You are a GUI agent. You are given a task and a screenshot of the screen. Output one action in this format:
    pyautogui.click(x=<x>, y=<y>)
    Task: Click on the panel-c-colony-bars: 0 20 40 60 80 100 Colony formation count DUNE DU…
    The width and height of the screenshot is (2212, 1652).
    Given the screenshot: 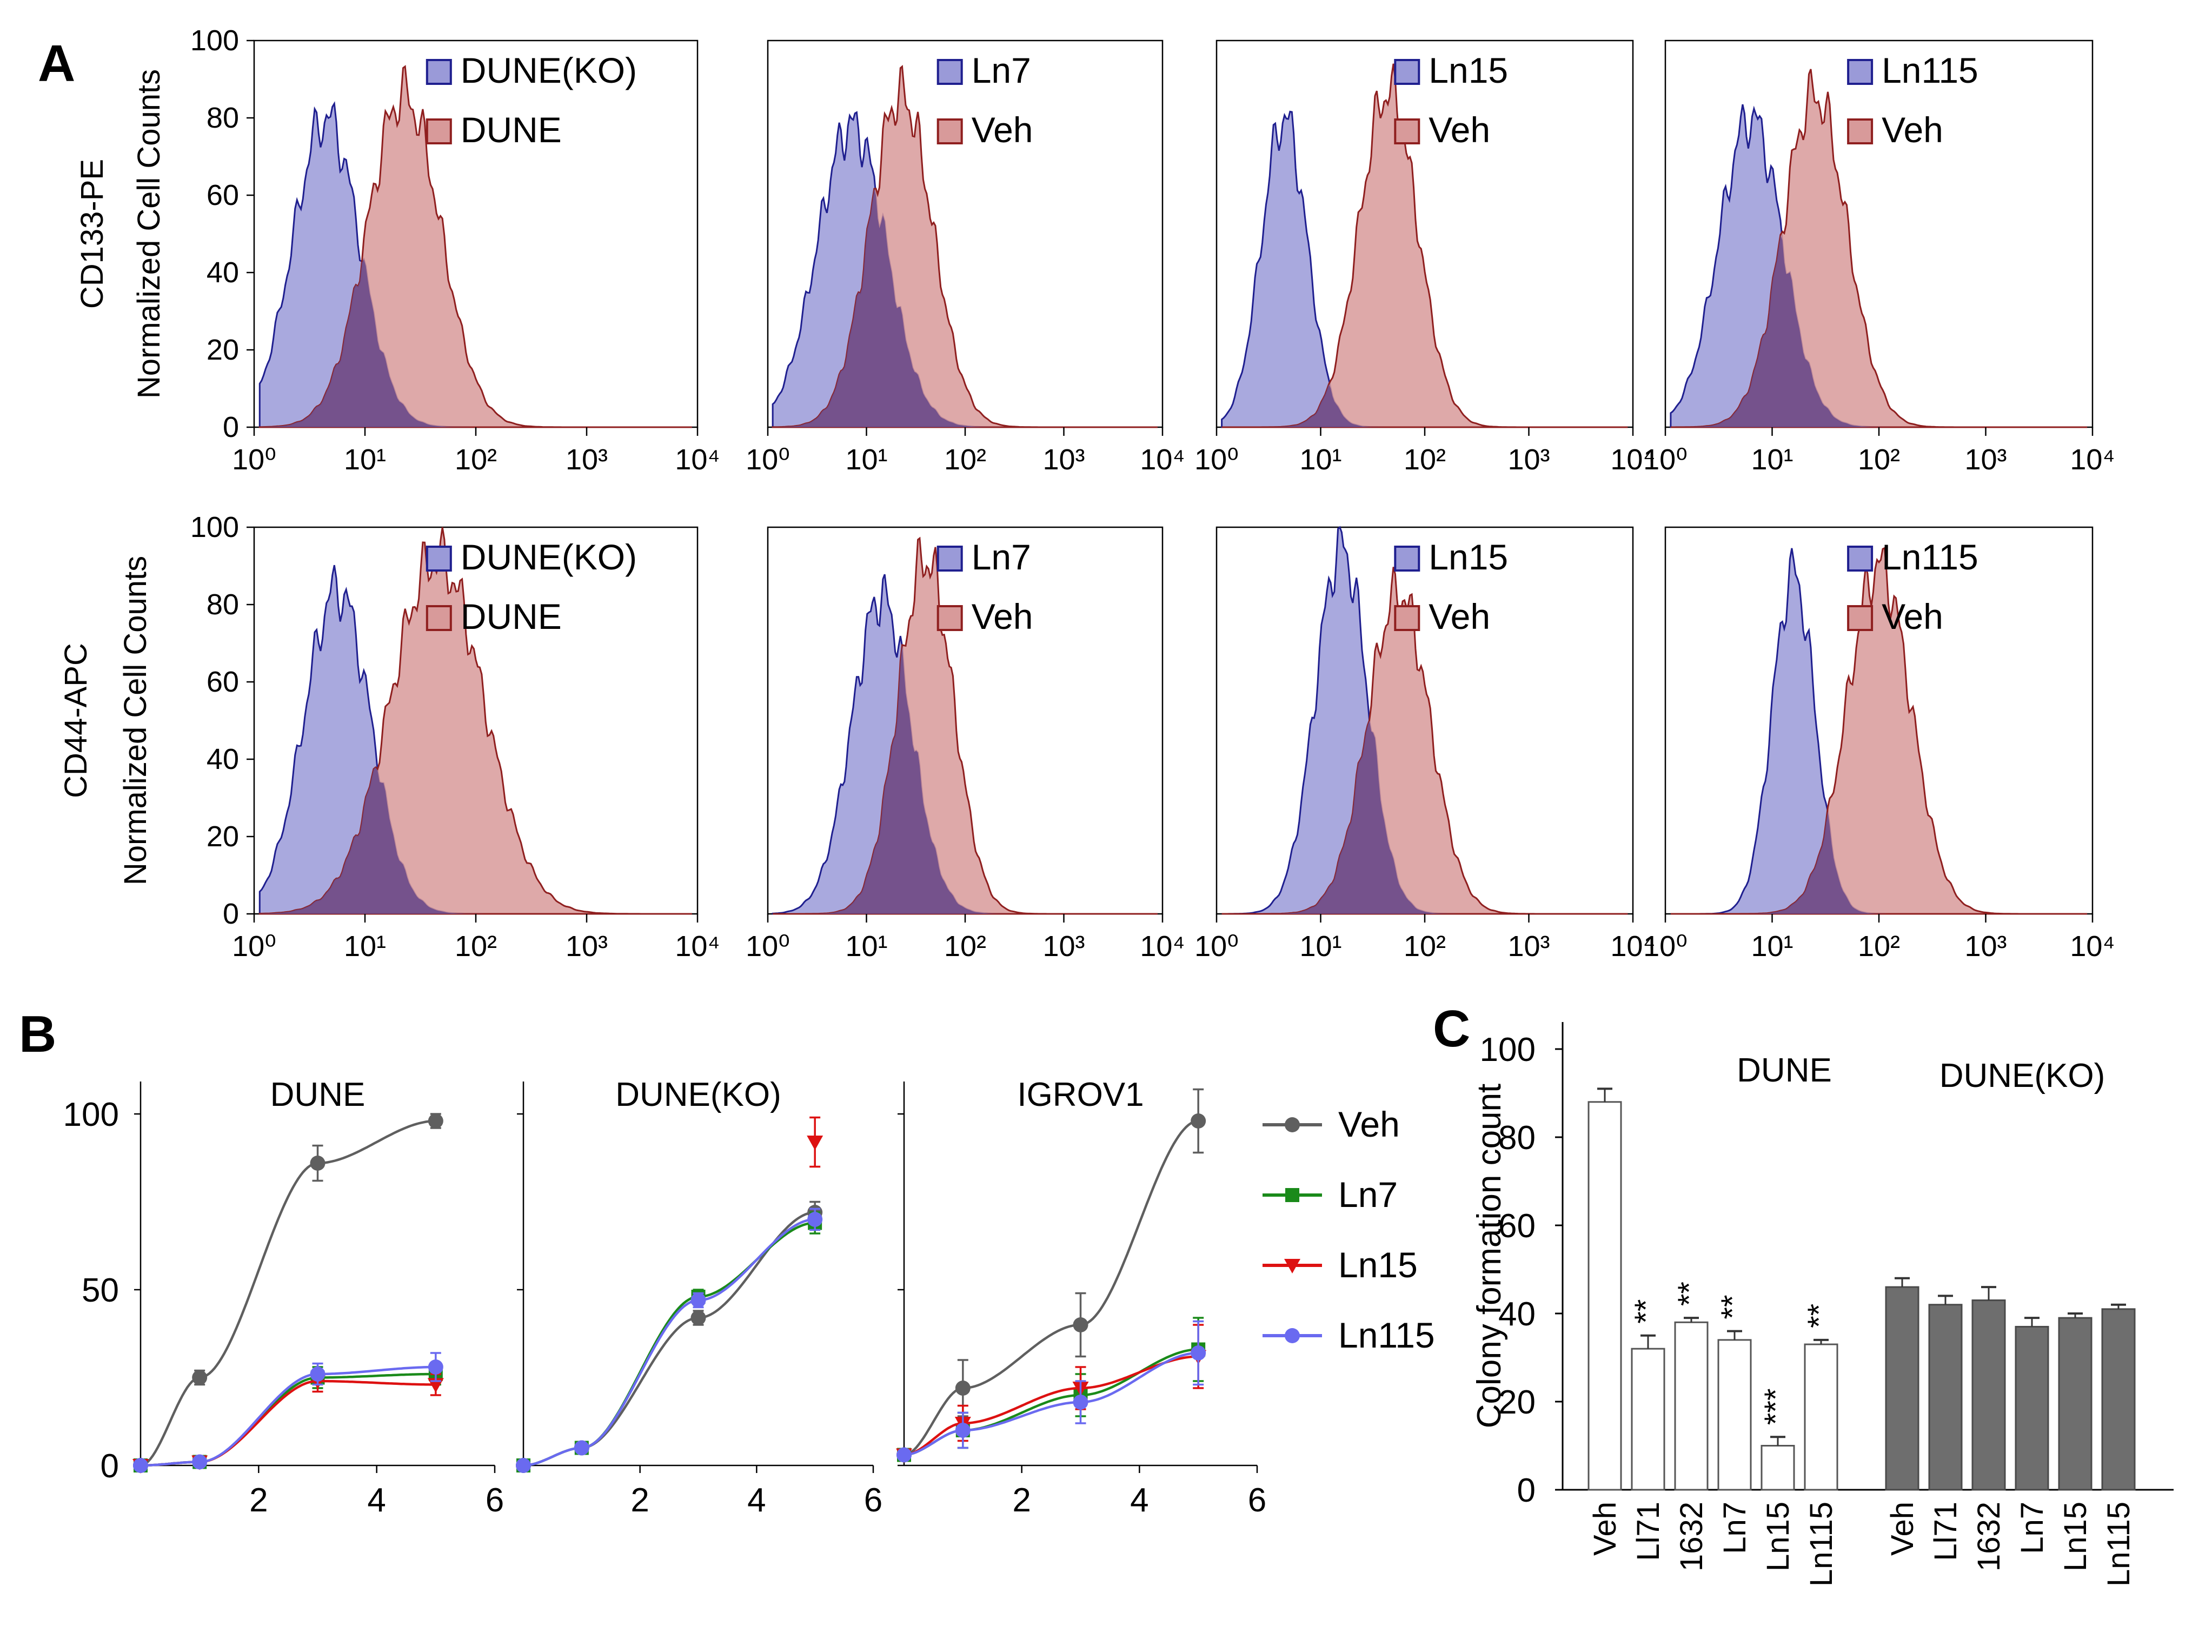 What is the action you would take?
    pyautogui.click(x=1822, y=1304)
    